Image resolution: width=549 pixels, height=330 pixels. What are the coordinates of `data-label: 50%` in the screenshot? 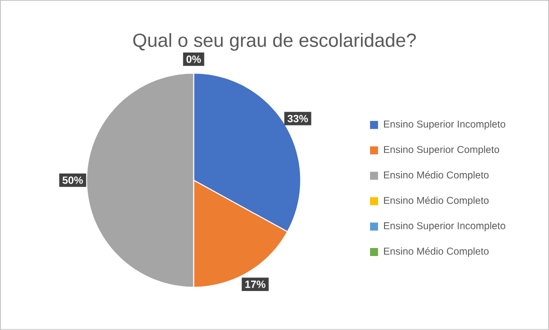 It's located at (72, 180).